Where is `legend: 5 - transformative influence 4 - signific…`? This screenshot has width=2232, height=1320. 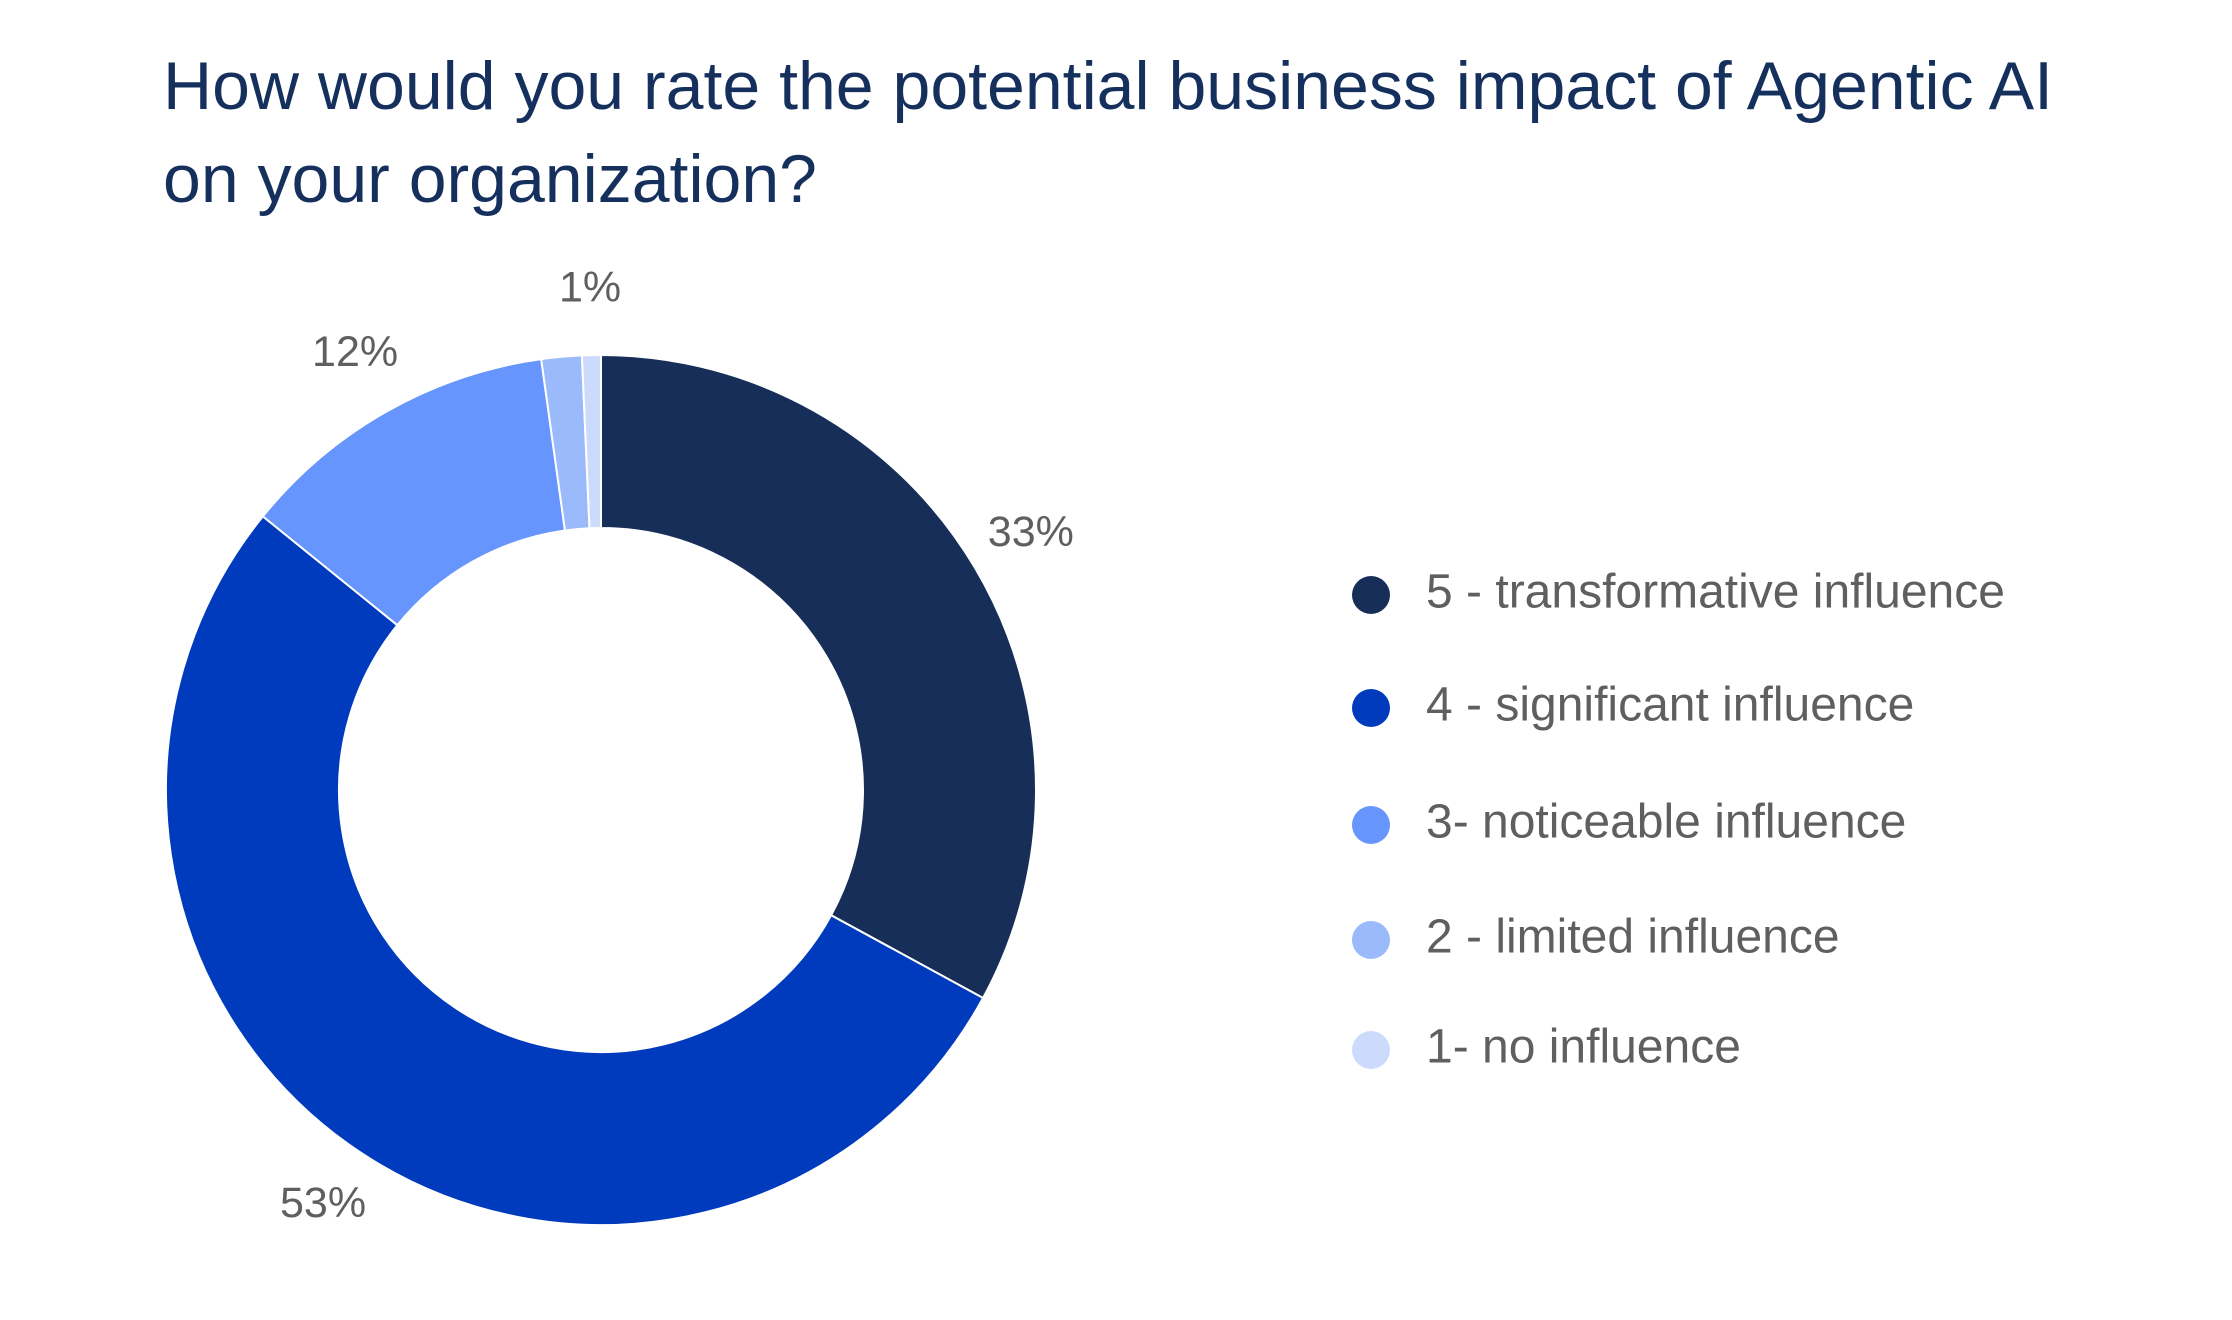
legend: 5 - transformative influence 4 - signific… is located at coordinates (1678, 820).